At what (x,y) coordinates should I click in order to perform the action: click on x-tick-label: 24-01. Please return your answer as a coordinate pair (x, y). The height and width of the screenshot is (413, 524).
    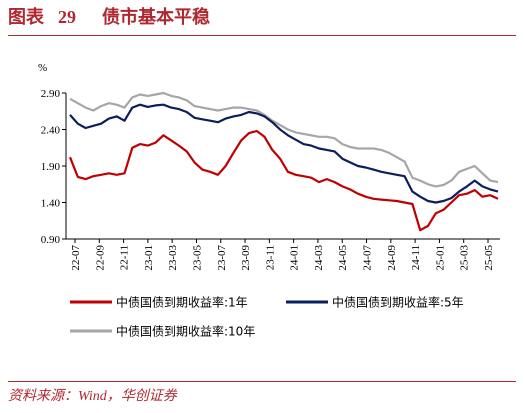
    Looking at the image, I should click on (295, 258).